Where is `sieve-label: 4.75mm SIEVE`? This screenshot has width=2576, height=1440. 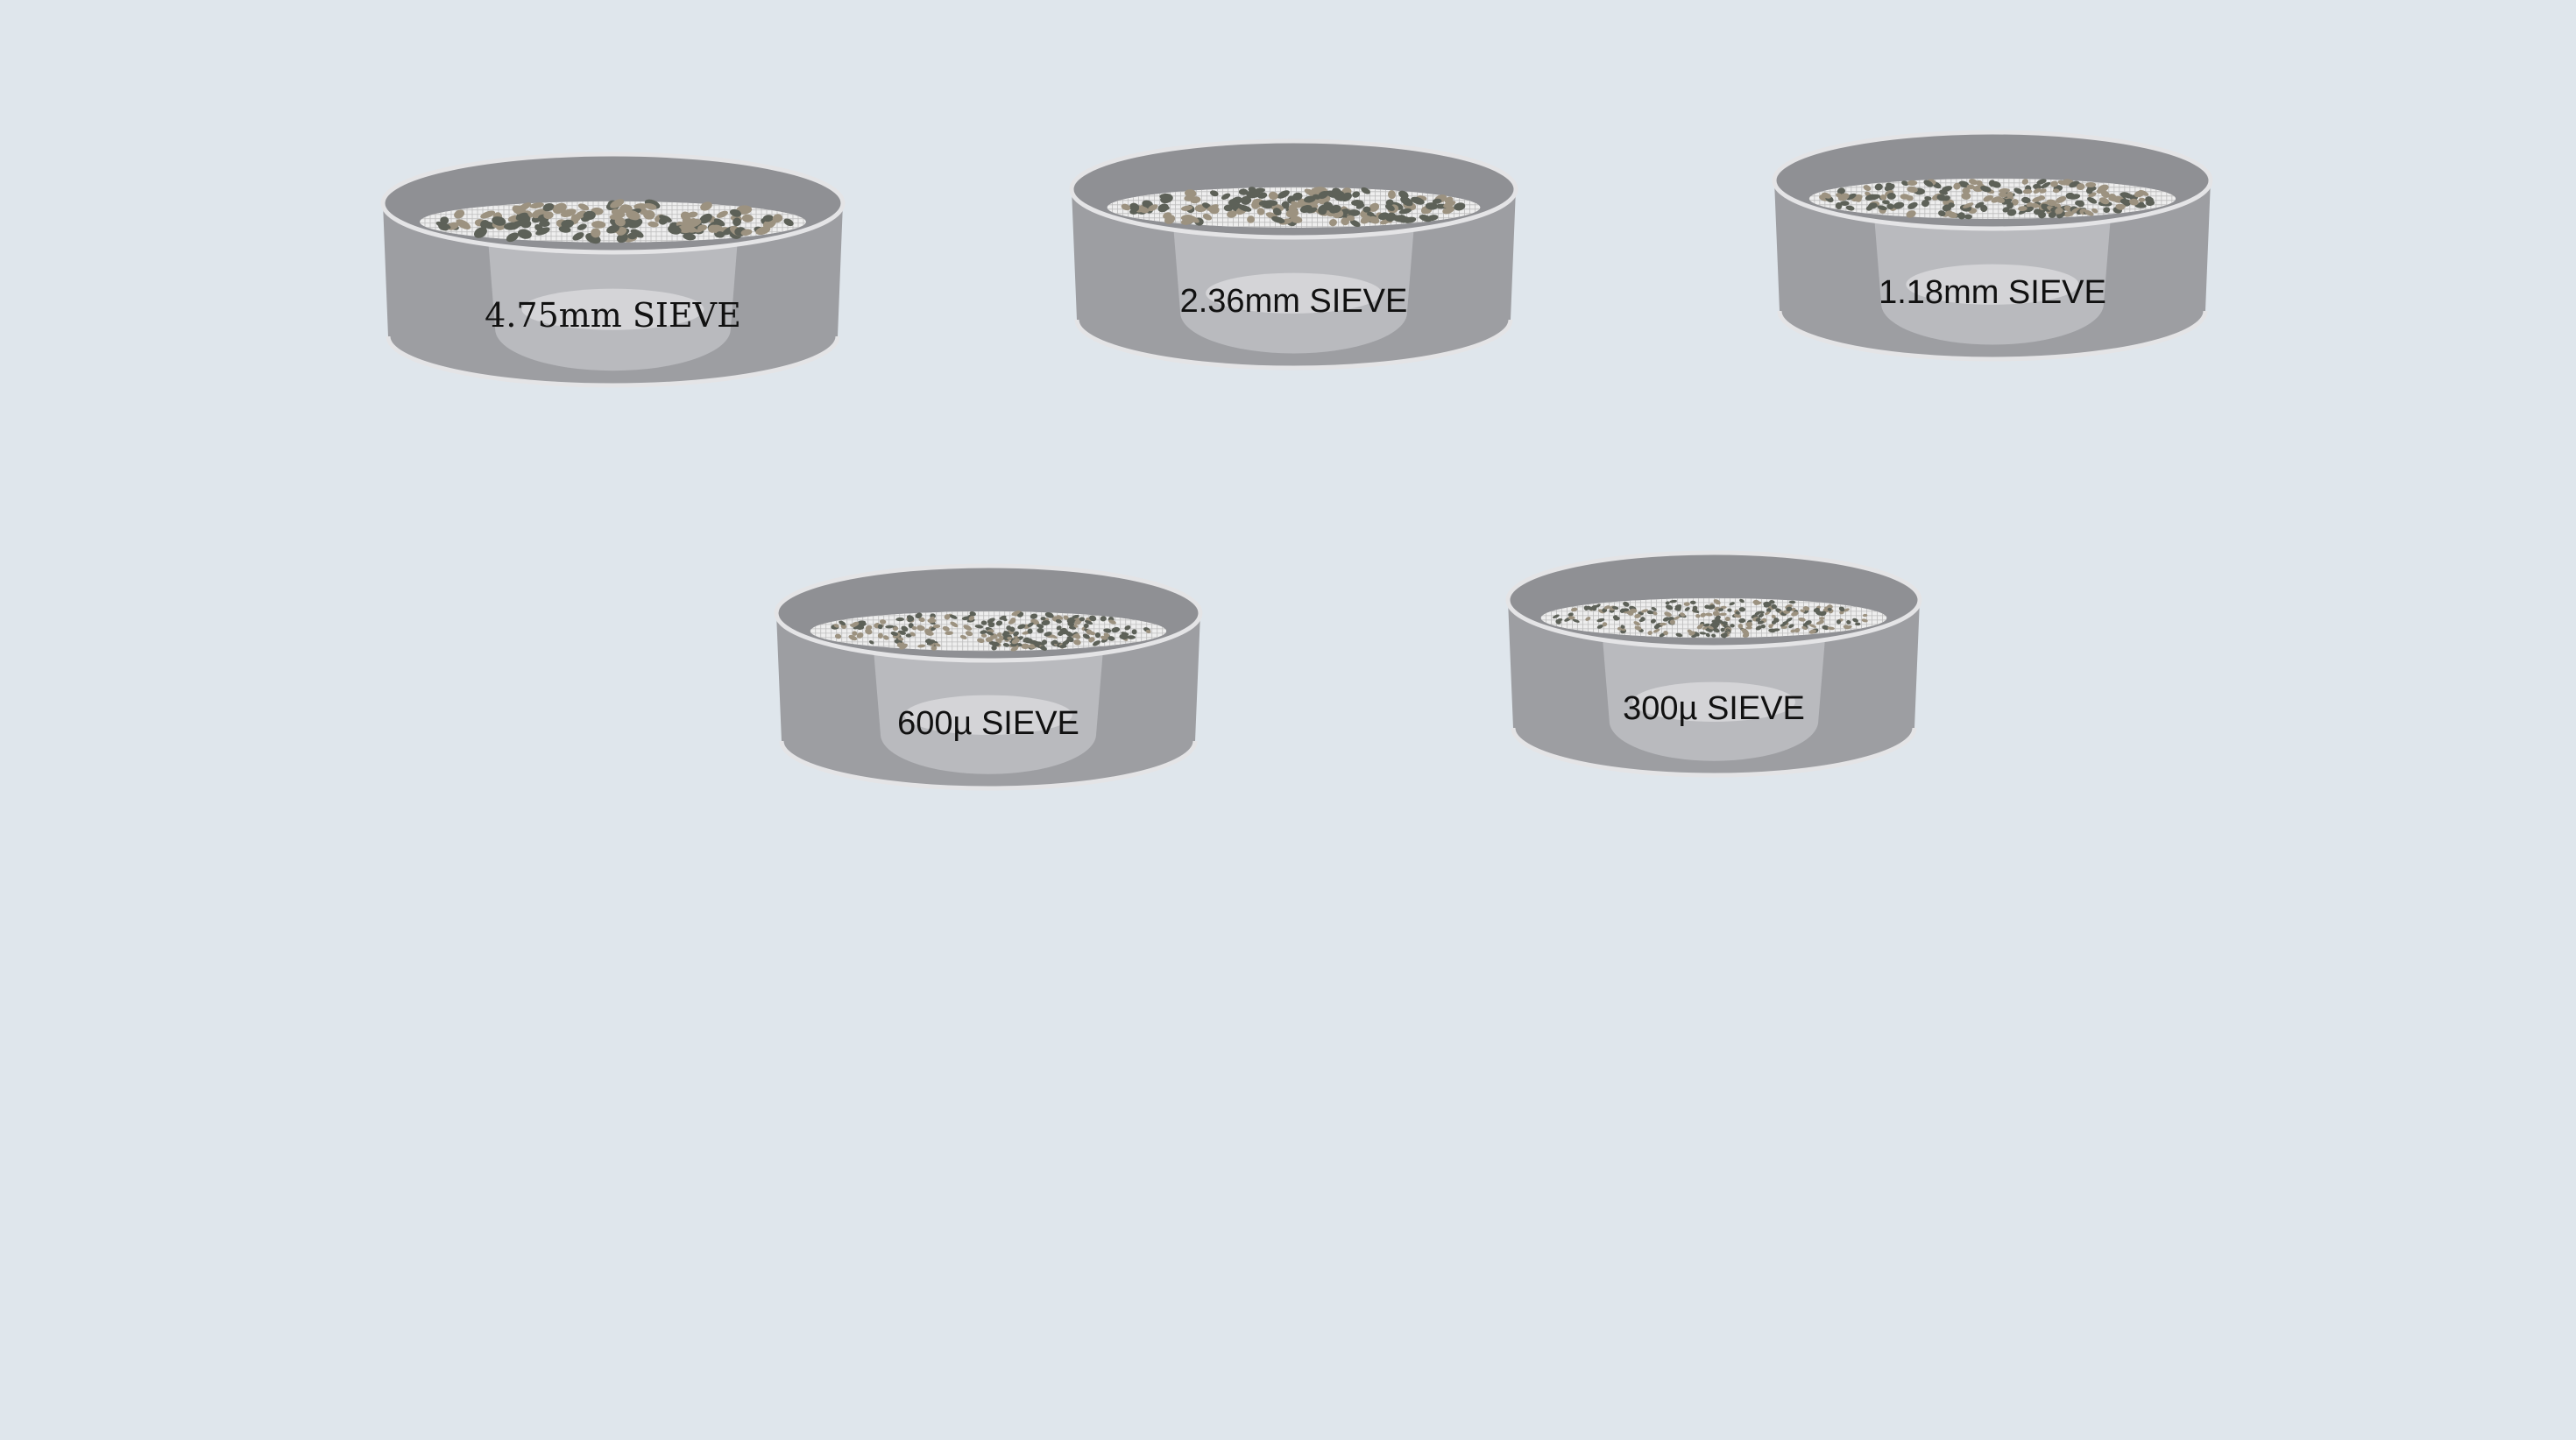 sieve-label: 4.75mm SIEVE is located at coordinates (613, 315).